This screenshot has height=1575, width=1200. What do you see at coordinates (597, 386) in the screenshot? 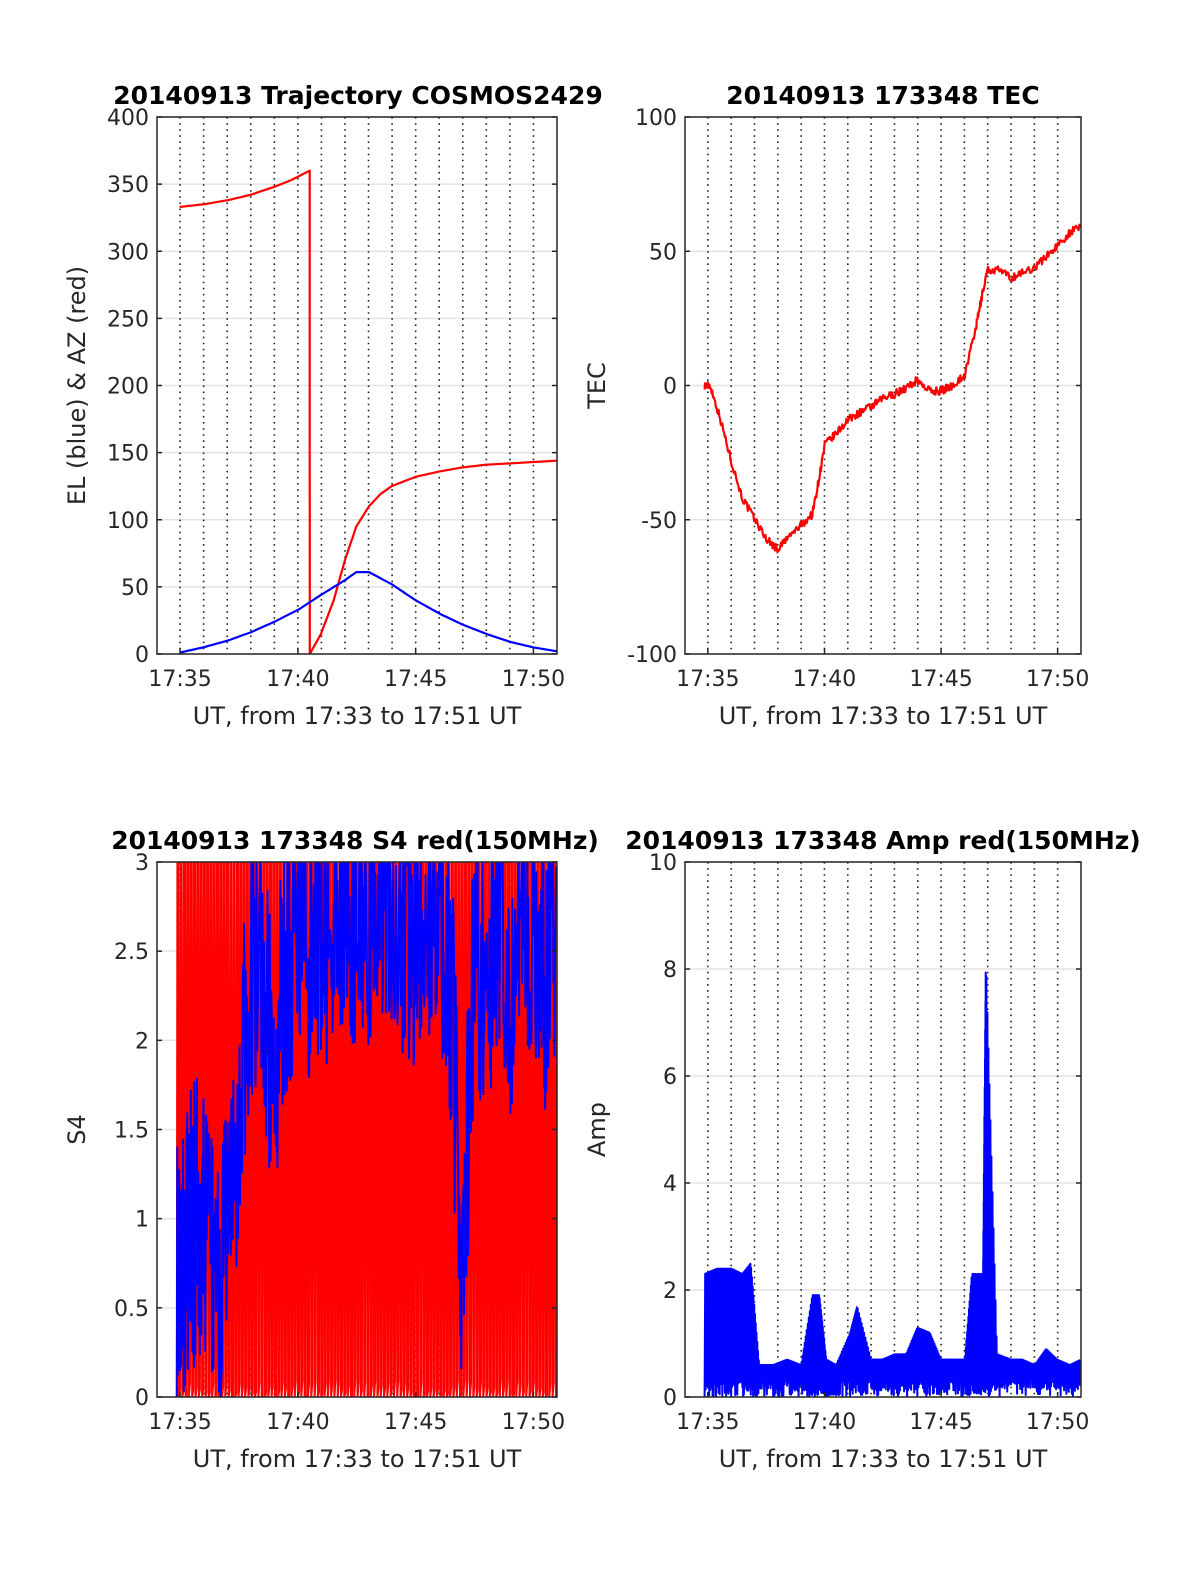
I see `y-axis-label: TEC` at bounding box center [597, 386].